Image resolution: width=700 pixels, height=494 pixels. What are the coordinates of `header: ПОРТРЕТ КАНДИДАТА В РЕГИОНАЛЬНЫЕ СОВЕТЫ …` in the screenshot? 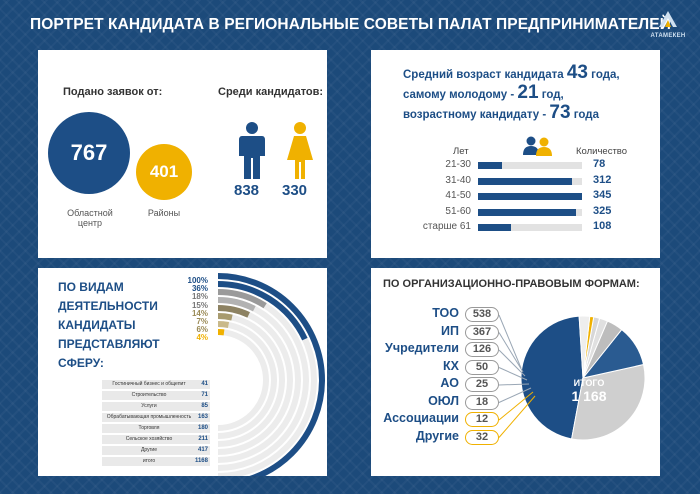 It's located at (350, 24).